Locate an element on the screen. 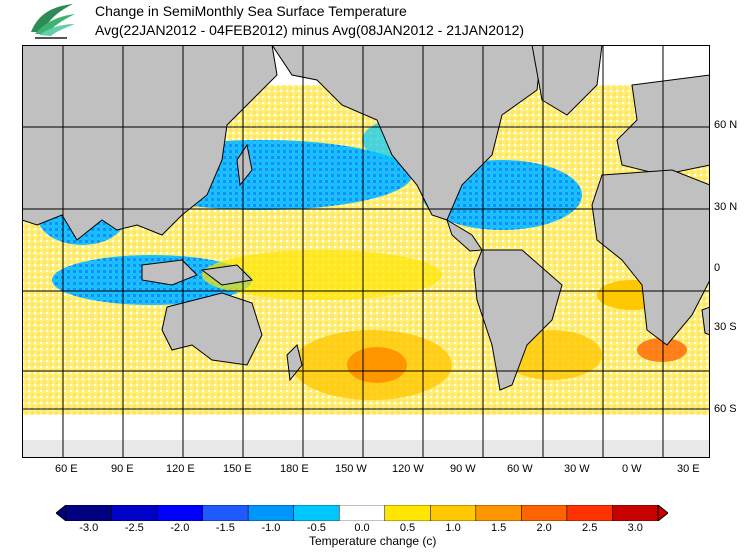 The width and height of the screenshot is (755, 560). colorbar-tick-label: -1.5 is located at coordinates (225, 528).